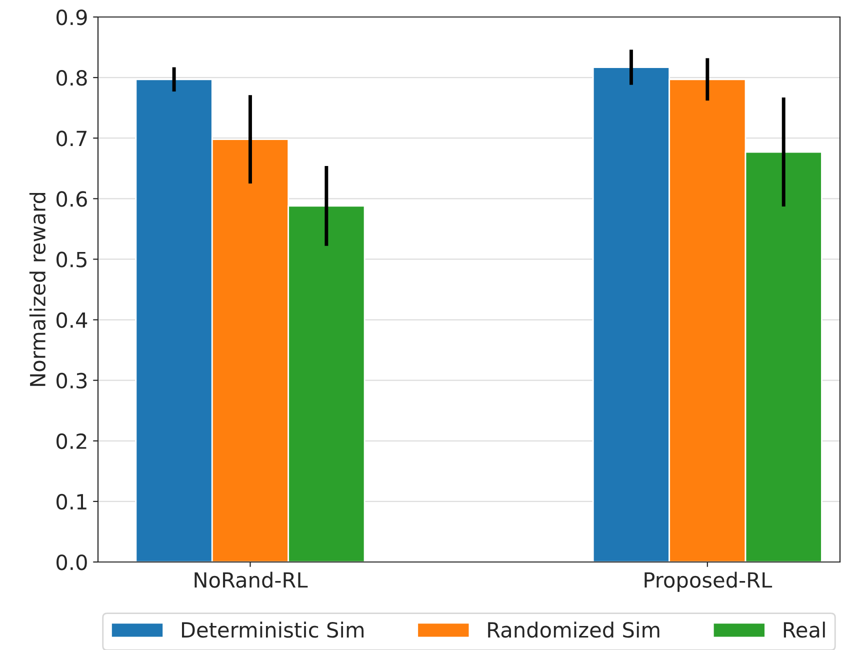  Describe the element at coordinates (708, 582) in the screenshot. I see `x-tick-label: Proposed-RL` at that location.